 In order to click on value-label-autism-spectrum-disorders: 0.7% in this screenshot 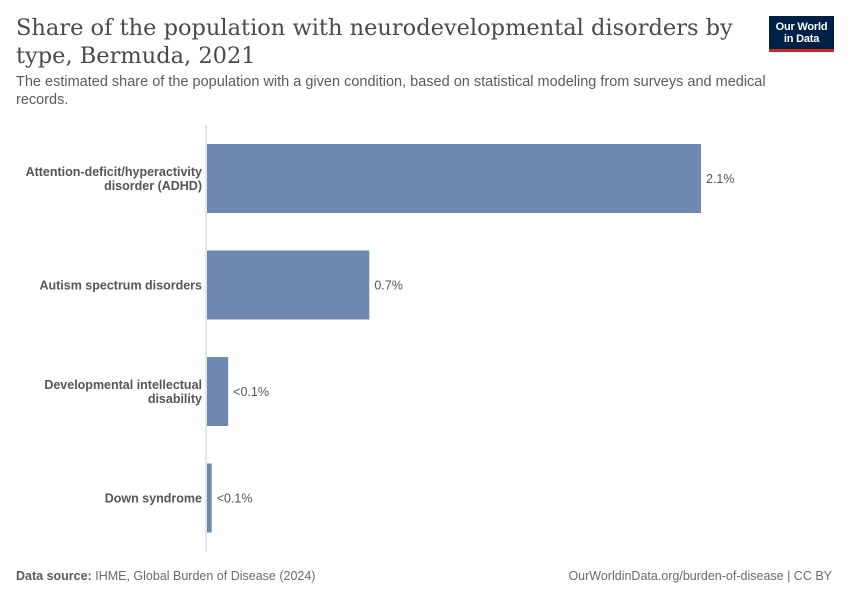, I will do `click(388, 286)`.